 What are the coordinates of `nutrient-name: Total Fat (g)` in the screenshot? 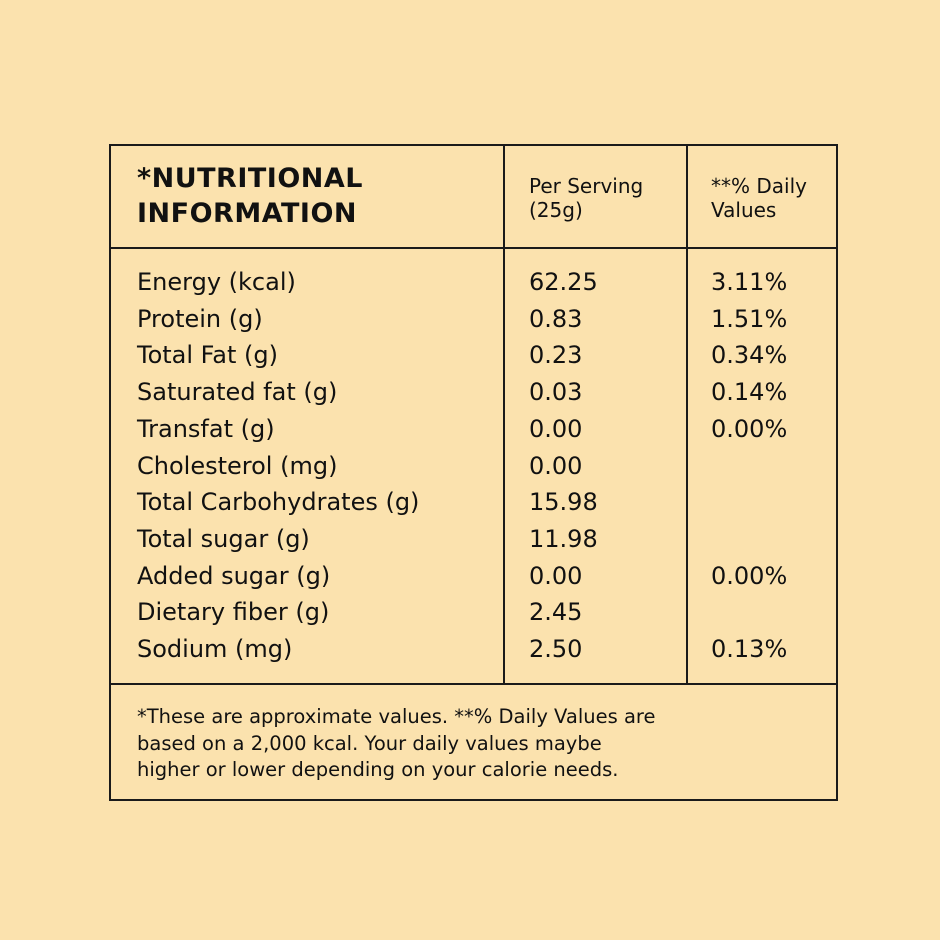 It's located at (207, 355).